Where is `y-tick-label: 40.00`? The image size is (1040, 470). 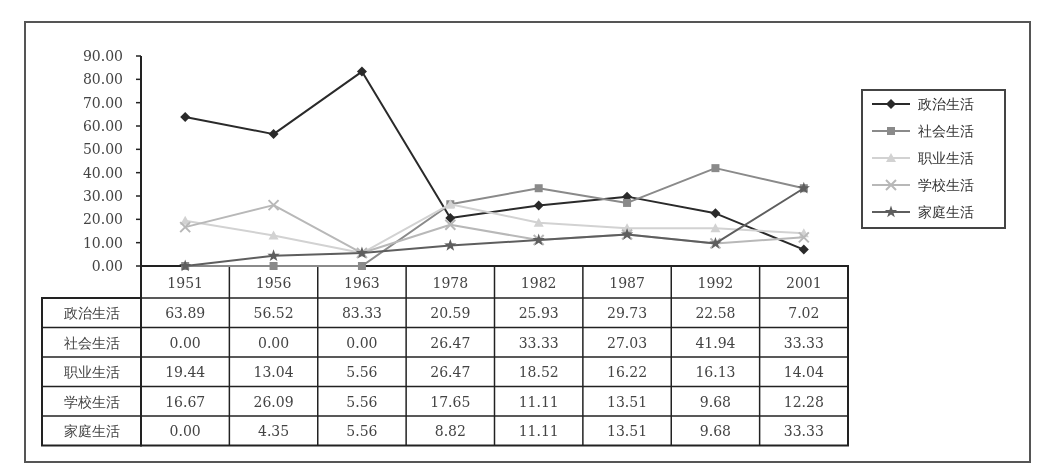
y-tick-label: 40.00 is located at coordinates (102, 172).